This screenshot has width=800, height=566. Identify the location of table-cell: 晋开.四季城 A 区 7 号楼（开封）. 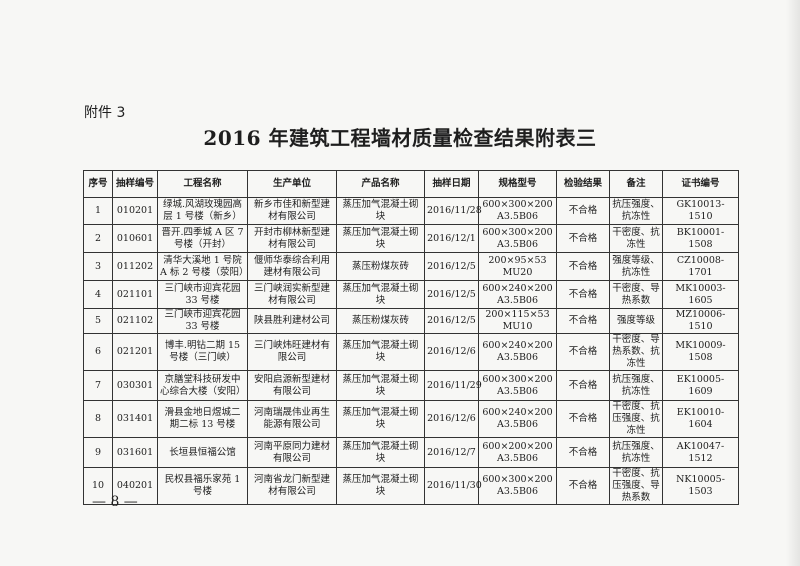
(202, 238).